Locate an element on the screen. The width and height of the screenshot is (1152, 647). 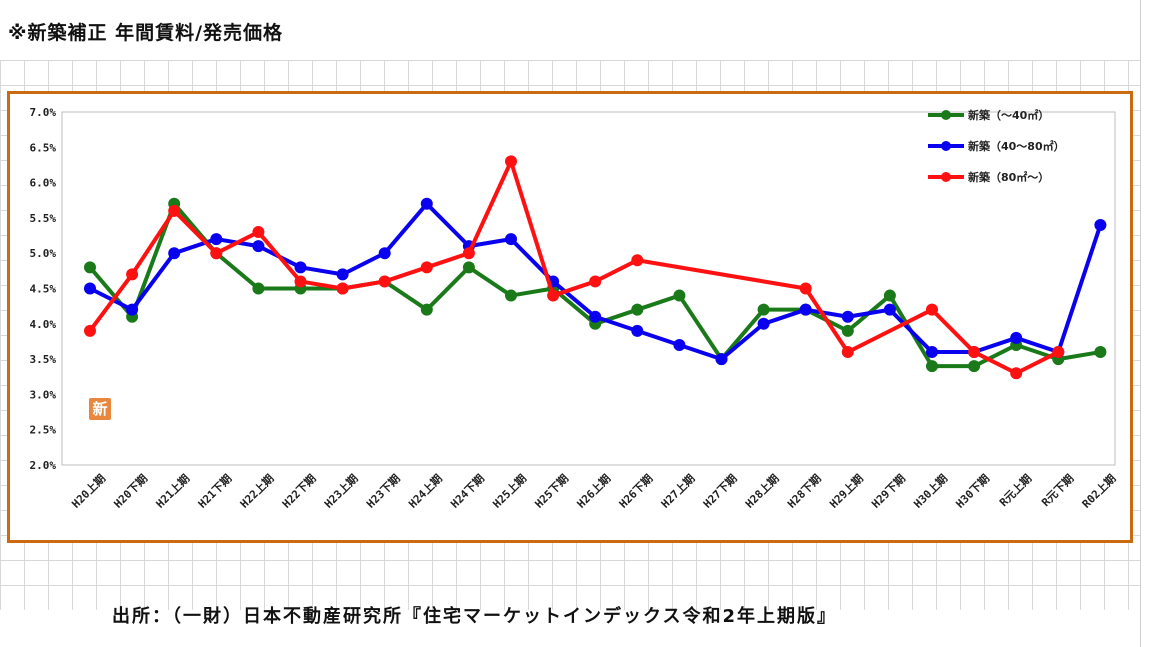
y-tick-label: 3.5% is located at coordinates (43, 359).